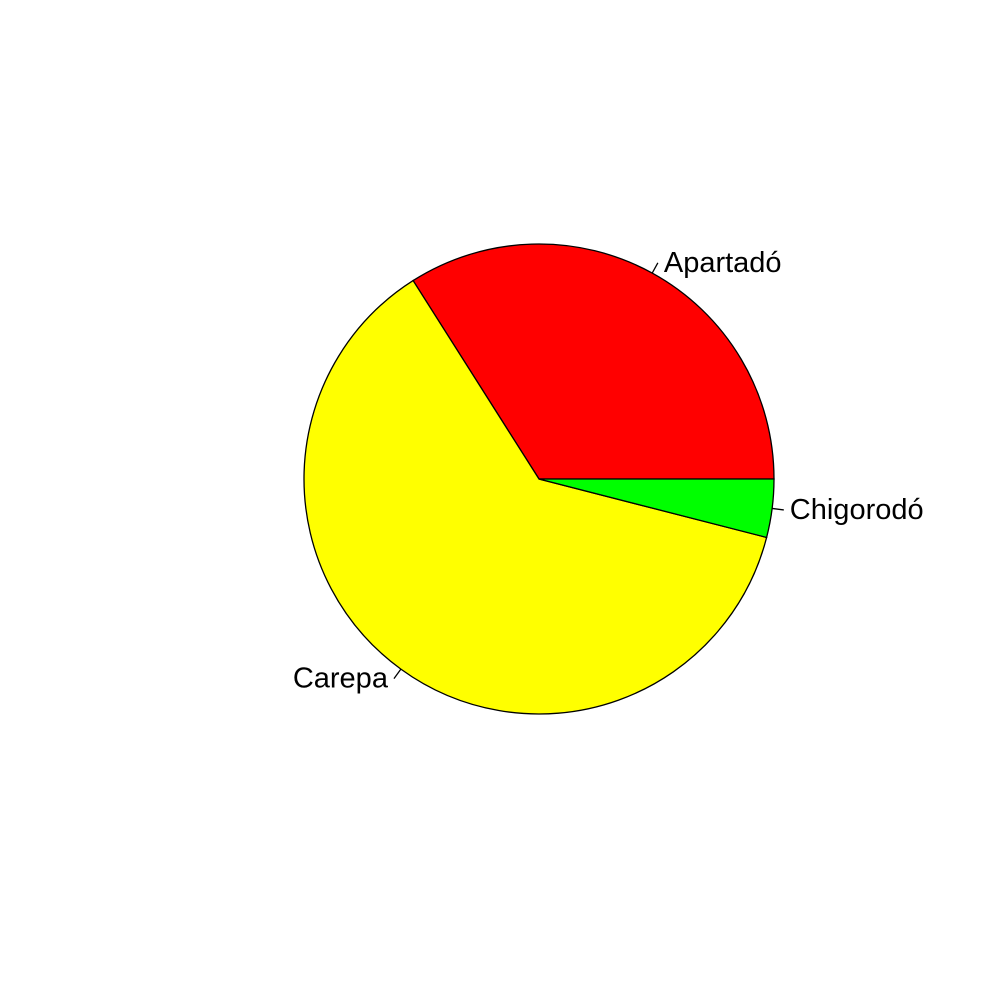 This screenshot has height=1000, width=1000. What do you see at coordinates (723, 263) in the screenshot?
I see `pie-label: Apartadó` at bounding box center [723, 263].